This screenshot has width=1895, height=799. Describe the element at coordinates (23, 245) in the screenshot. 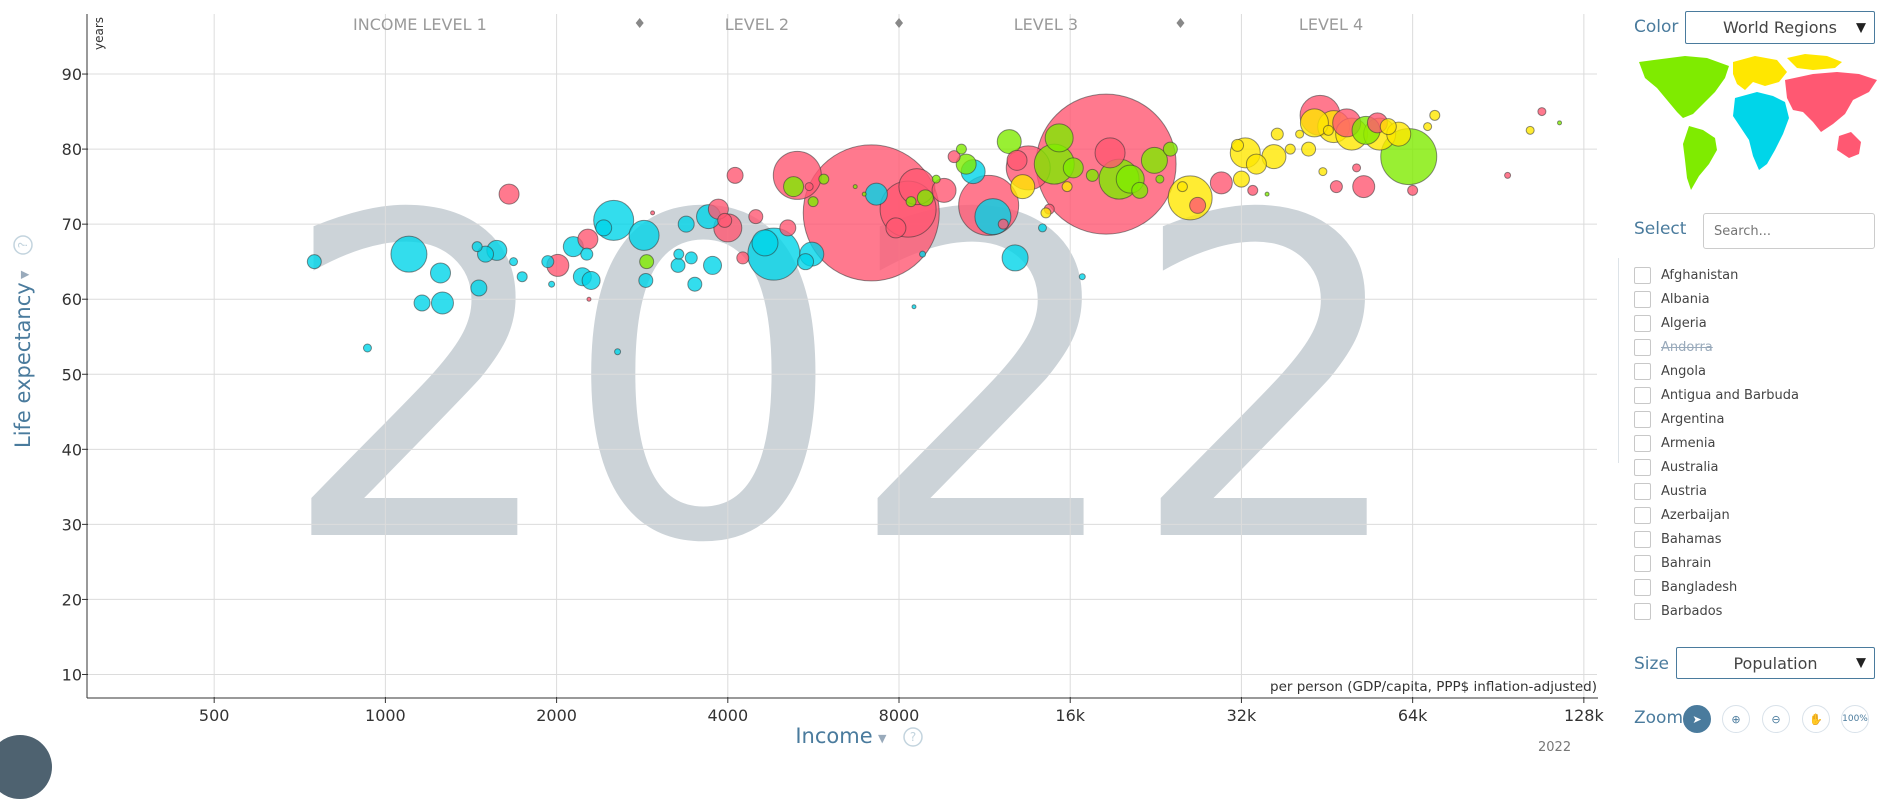

I see `y-axis-help-icon` at that location.